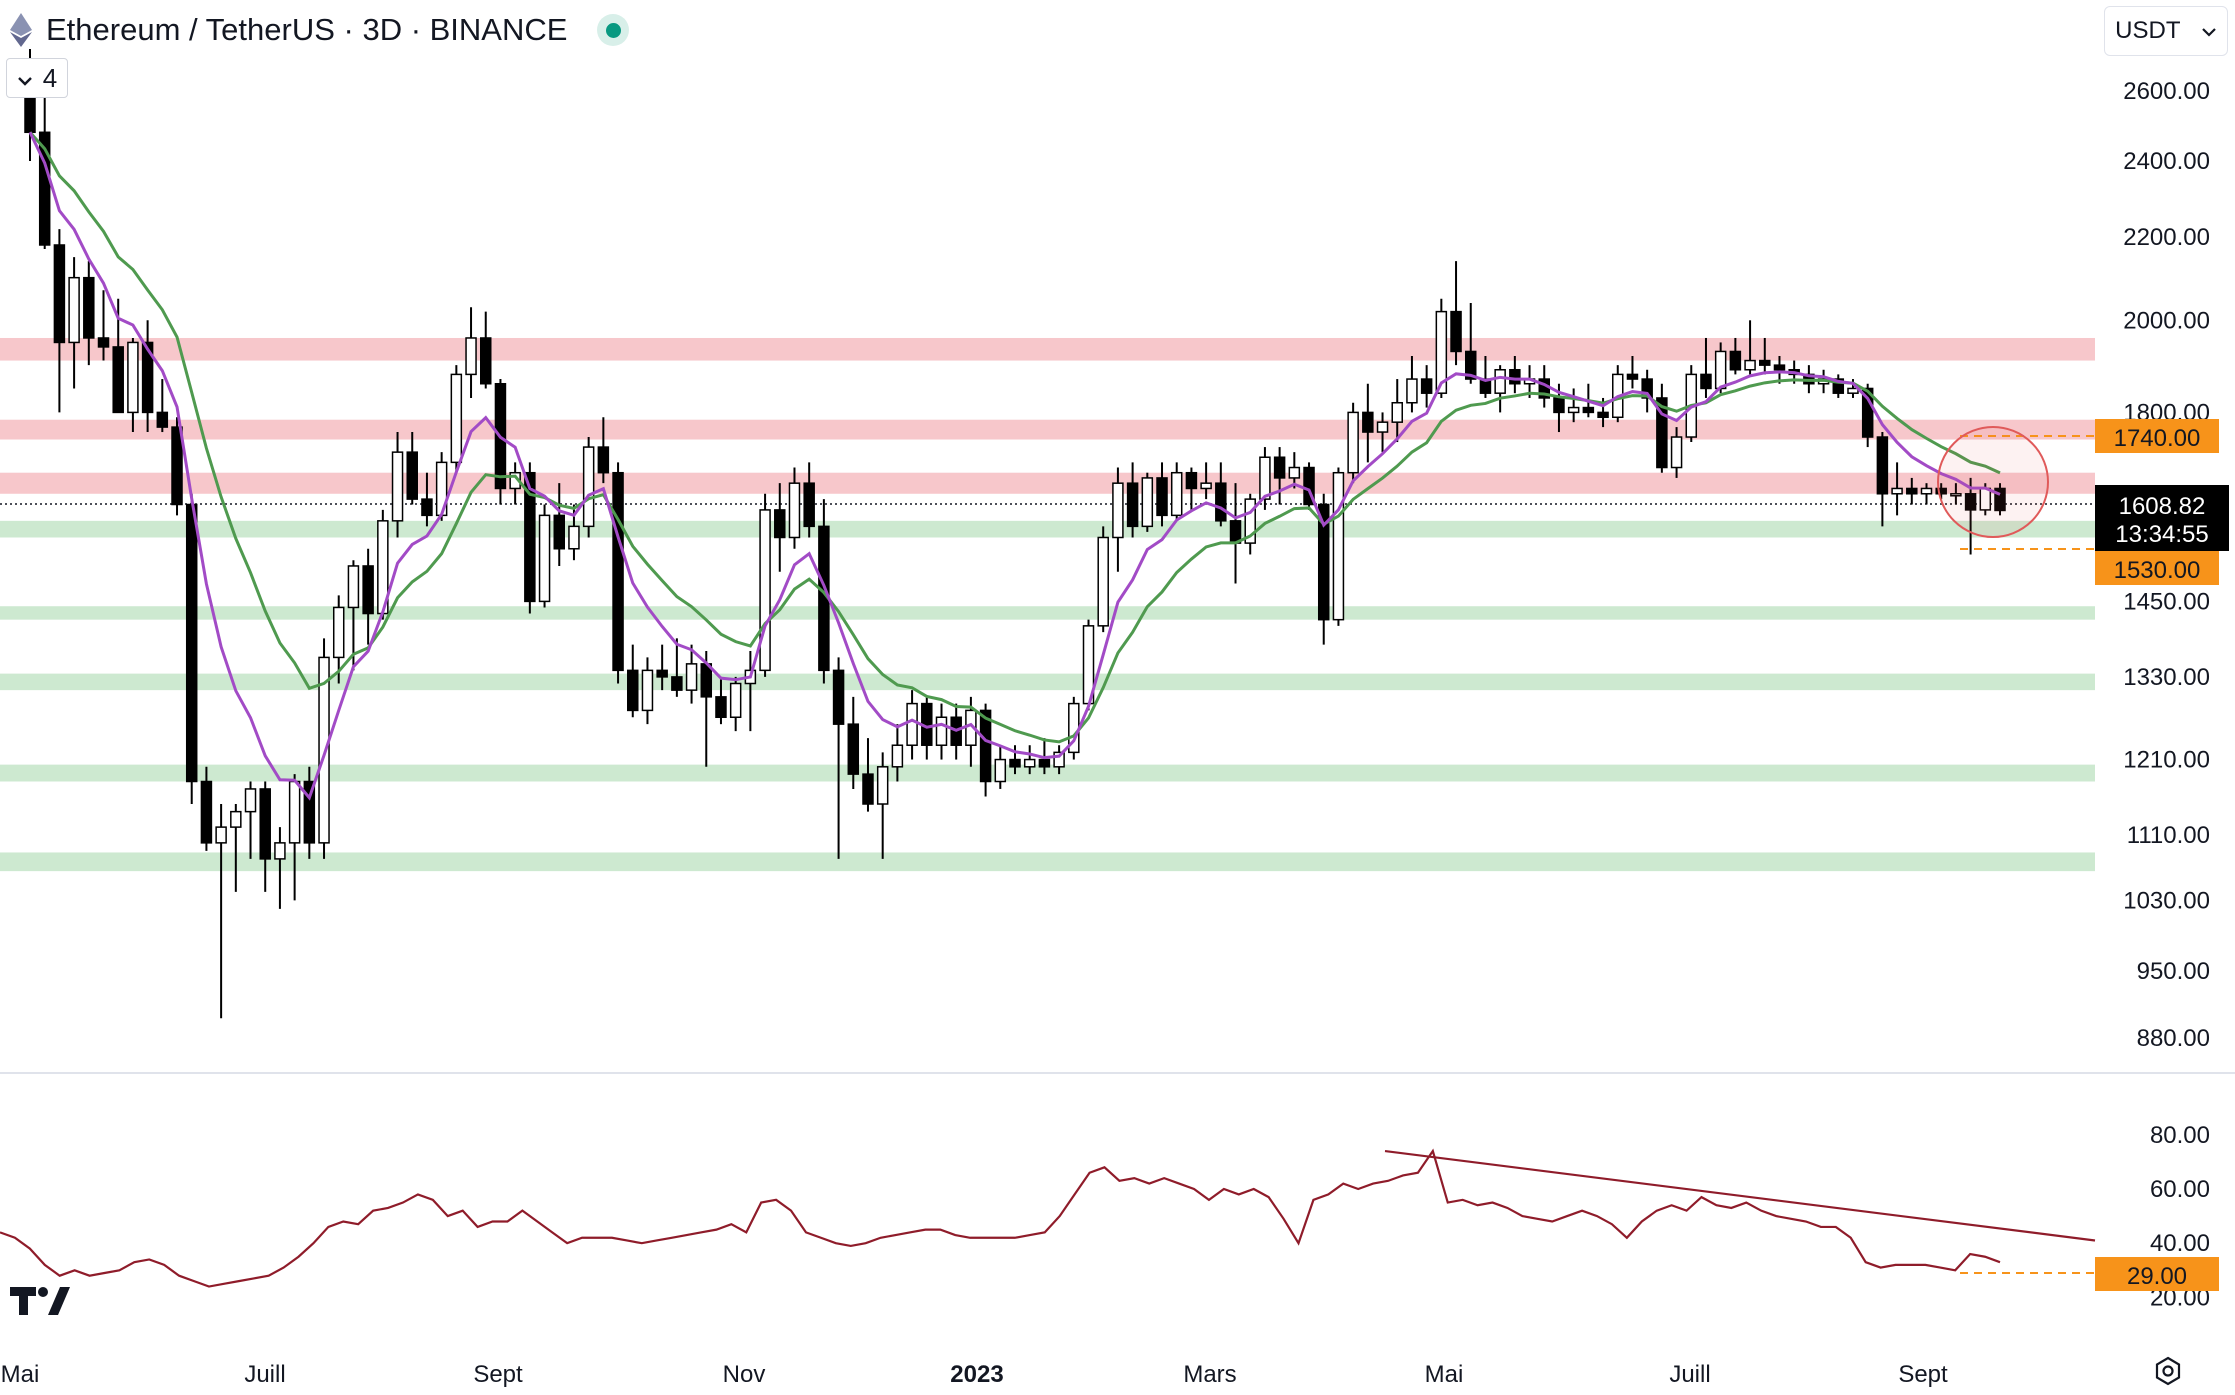  I want to click on tradingview-logo, so click(41, 1302).